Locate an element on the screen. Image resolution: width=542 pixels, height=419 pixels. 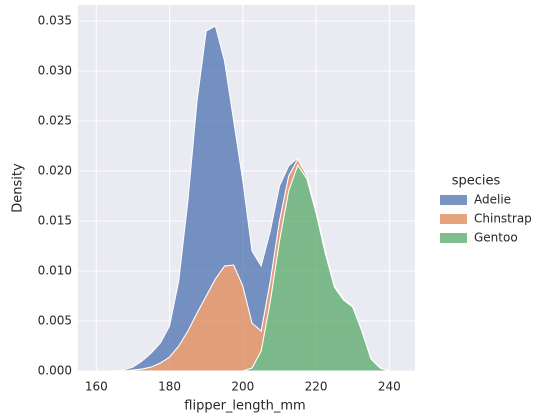
y-tick-label: 0.025 is located at coordinates (55, 121).